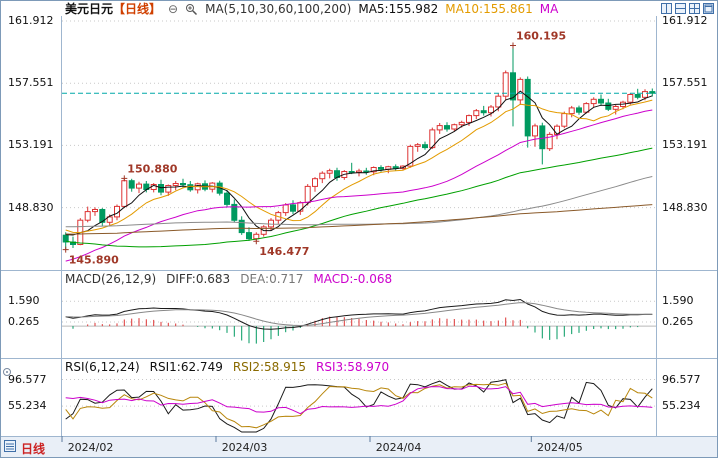 This screenshot has width=718, height=458. I want to click on layout-horizontal-split-icon, so click(680, 8).